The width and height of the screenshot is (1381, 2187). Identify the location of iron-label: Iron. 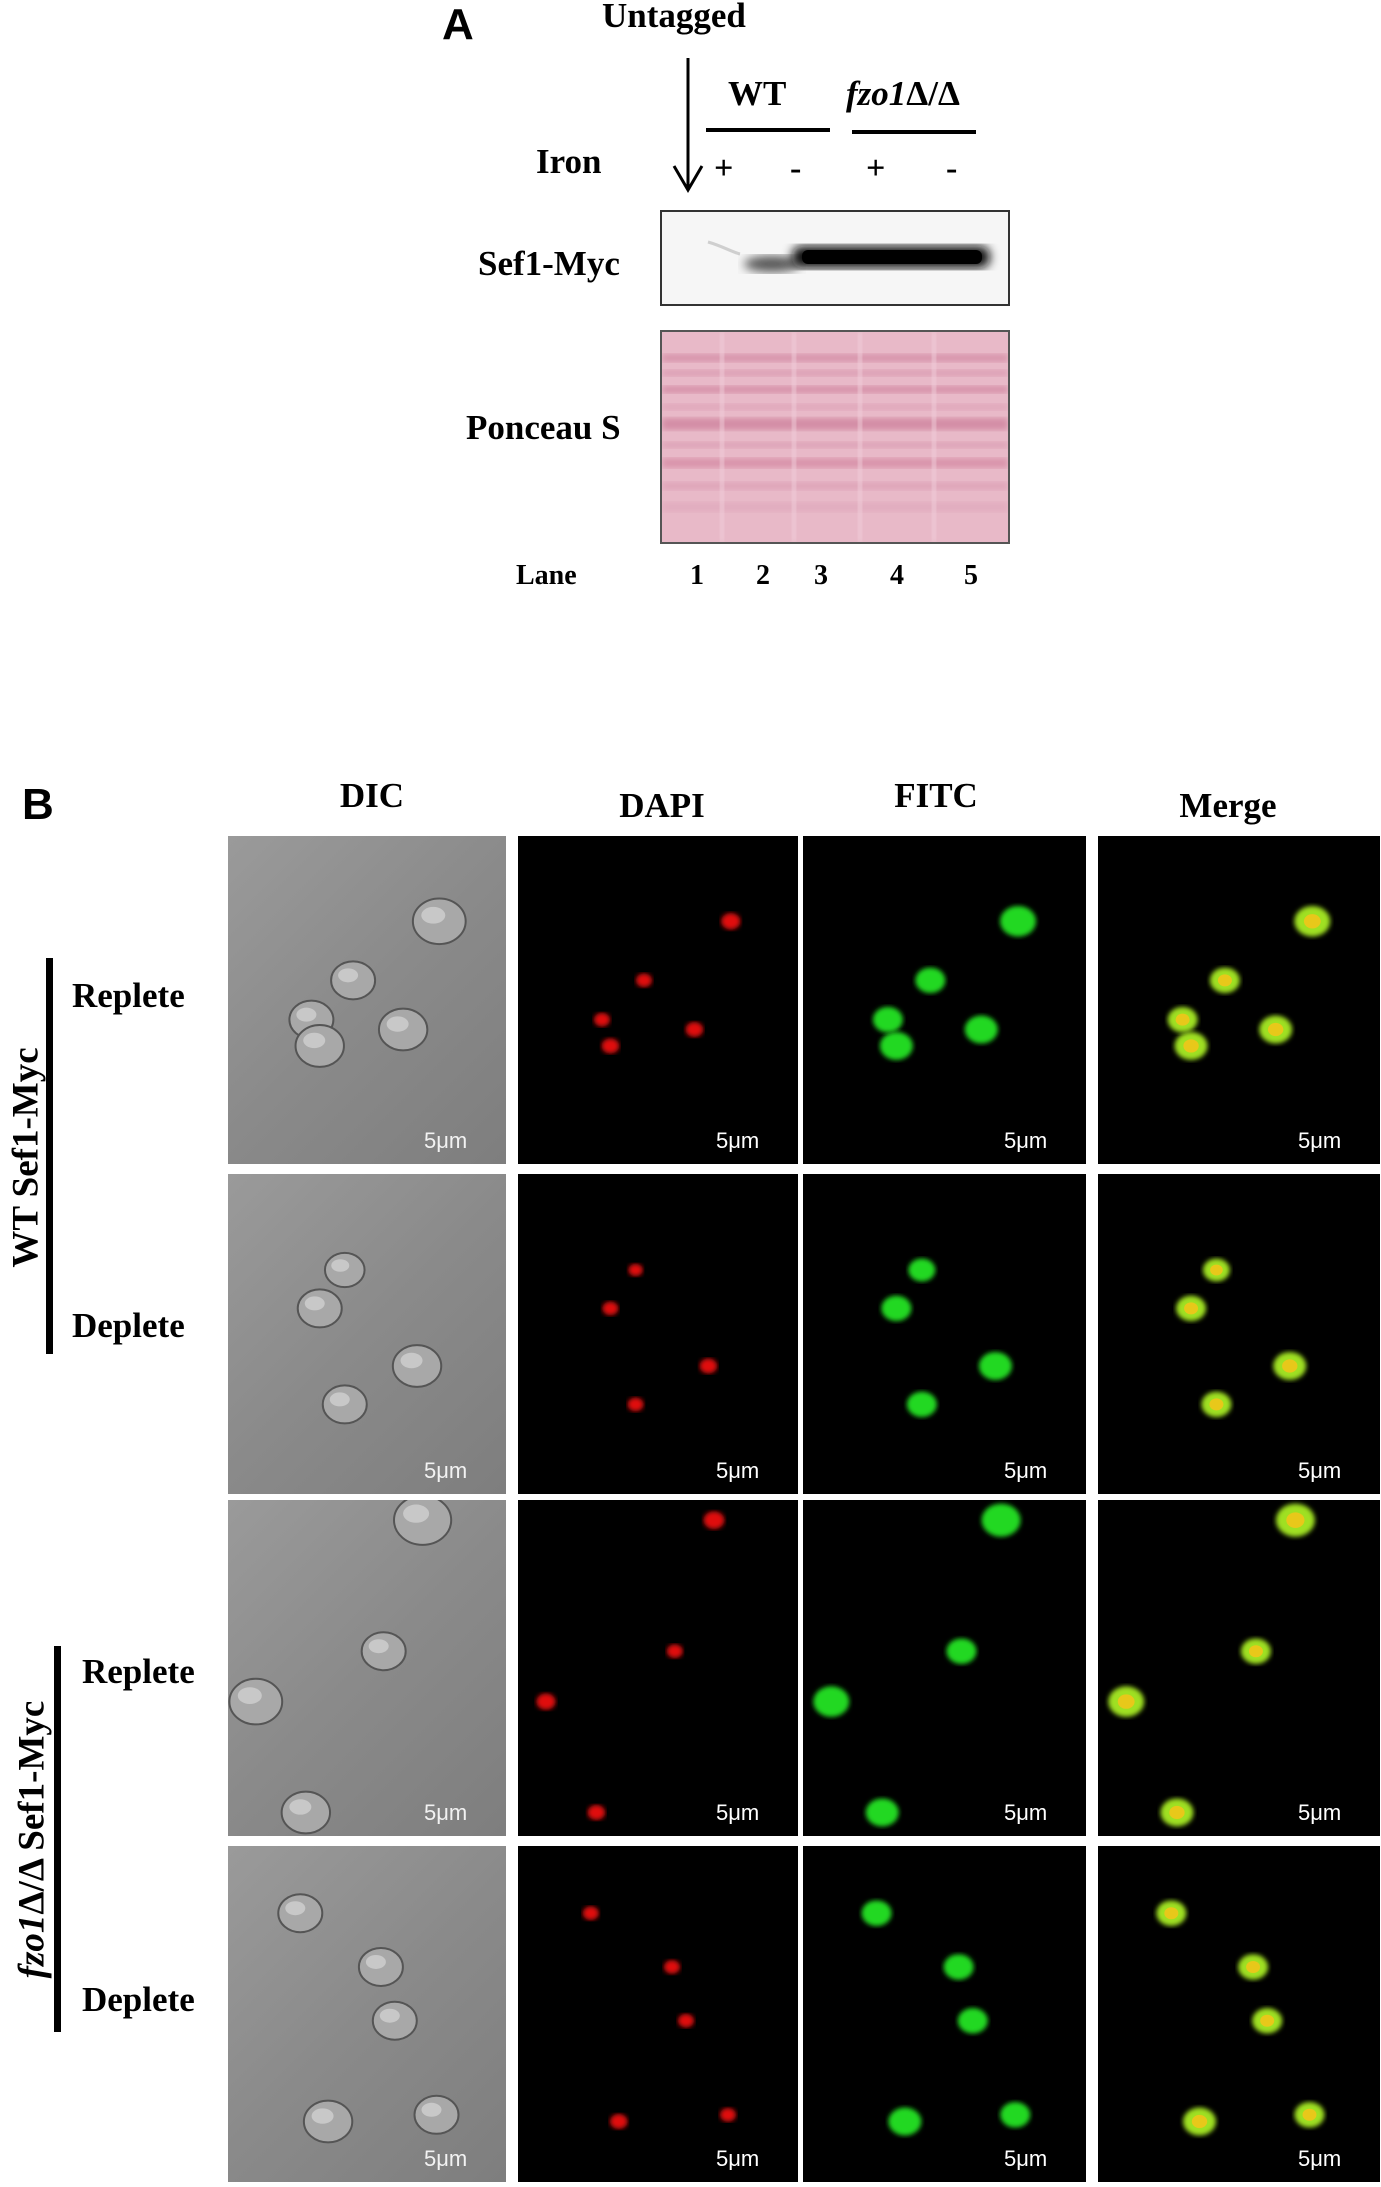
(569, 161).